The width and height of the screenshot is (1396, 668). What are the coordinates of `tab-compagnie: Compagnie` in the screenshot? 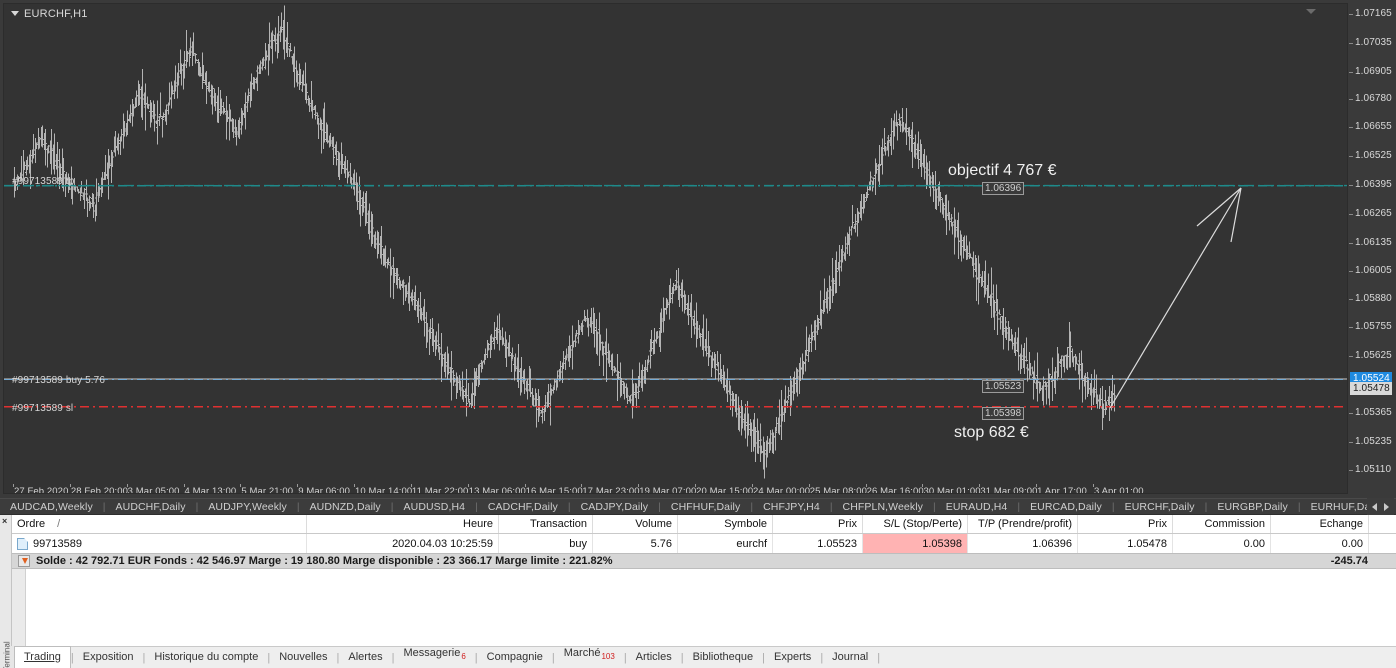 It's located at (515, 657).